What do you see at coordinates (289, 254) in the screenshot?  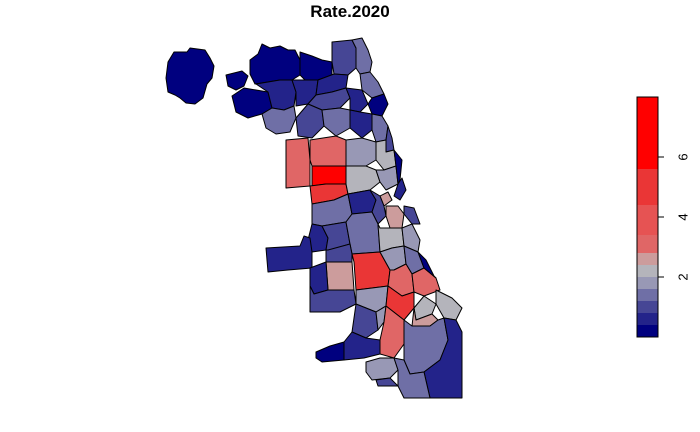 I see `region-midway` at bounding box center [289, 254].